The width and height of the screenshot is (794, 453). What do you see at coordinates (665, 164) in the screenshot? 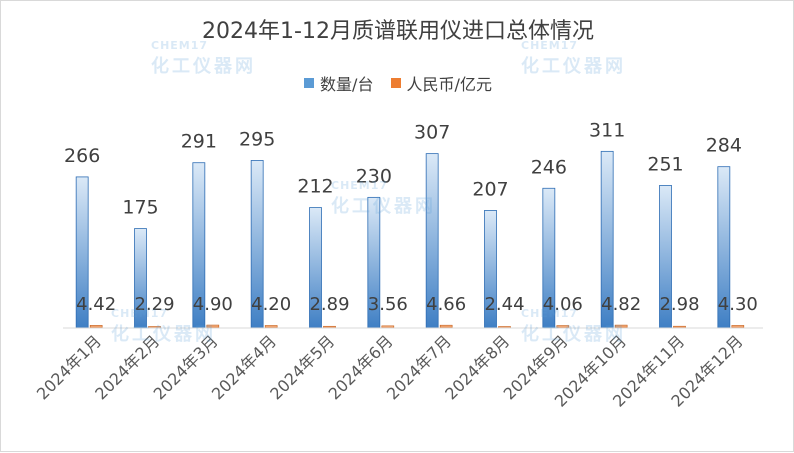
I see `data-label-quantity: 251` at bounding box center [665, 164].